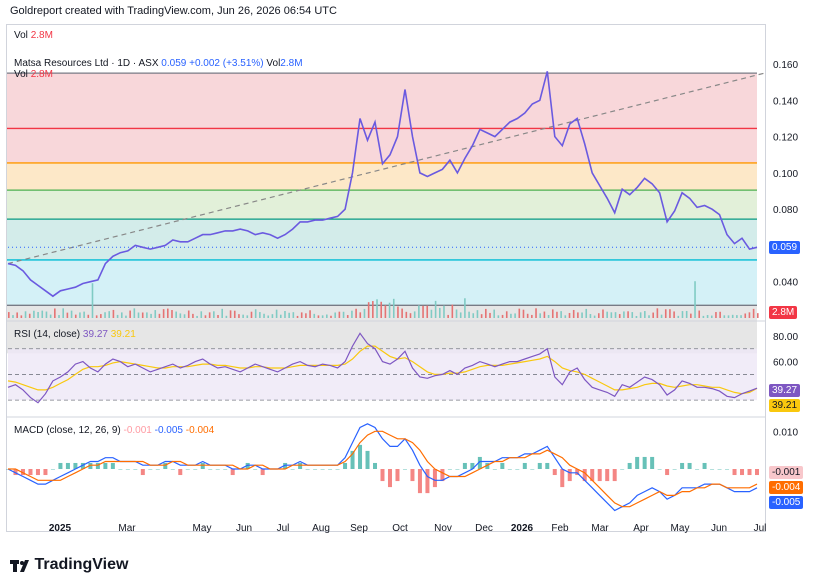  Describe the element at coordinates (127, 528) in the screenshot. I see `time-tick-label: Mar` at that location.